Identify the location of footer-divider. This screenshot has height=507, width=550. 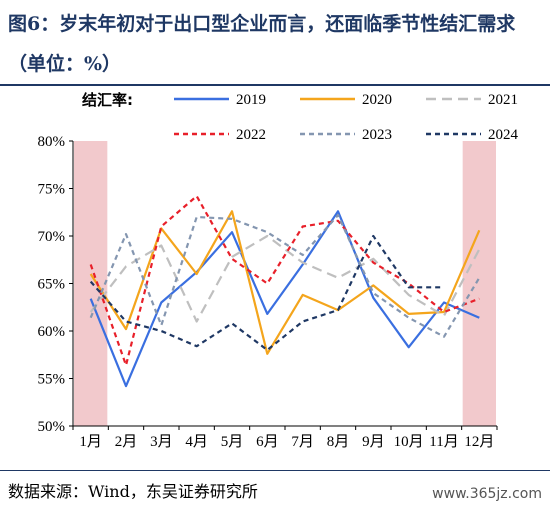
(275, 470).